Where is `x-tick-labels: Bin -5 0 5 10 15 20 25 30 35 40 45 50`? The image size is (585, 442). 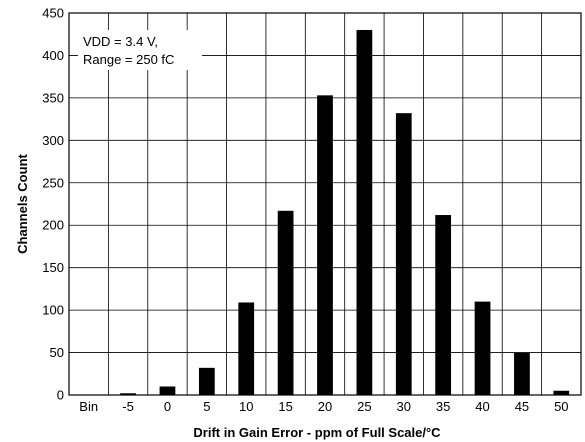
x-tick-labels: Bin -5 0 5 10 15 20 25 30 35 40 45 50 is located at coordinates (323, 406).